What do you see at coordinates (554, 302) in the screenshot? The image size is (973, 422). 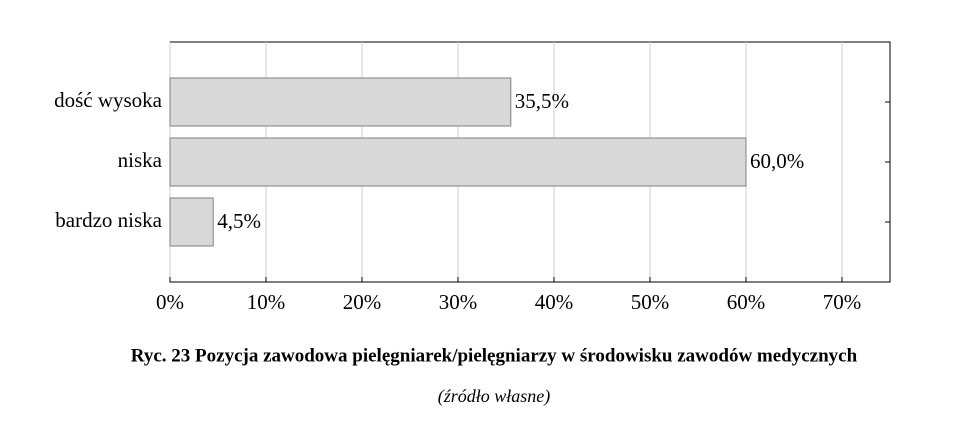 I see `x-tick-label: 40%` at bounding box center [554, 302].